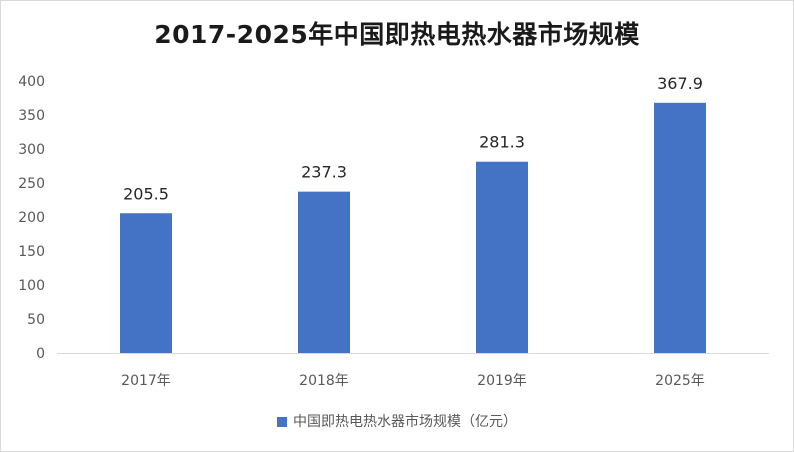 The height and width of the screenshot is (452, 794). Describe the element at coordinates (31, 150) in the screenshot. I see `y-tick-label: 300` at that location.